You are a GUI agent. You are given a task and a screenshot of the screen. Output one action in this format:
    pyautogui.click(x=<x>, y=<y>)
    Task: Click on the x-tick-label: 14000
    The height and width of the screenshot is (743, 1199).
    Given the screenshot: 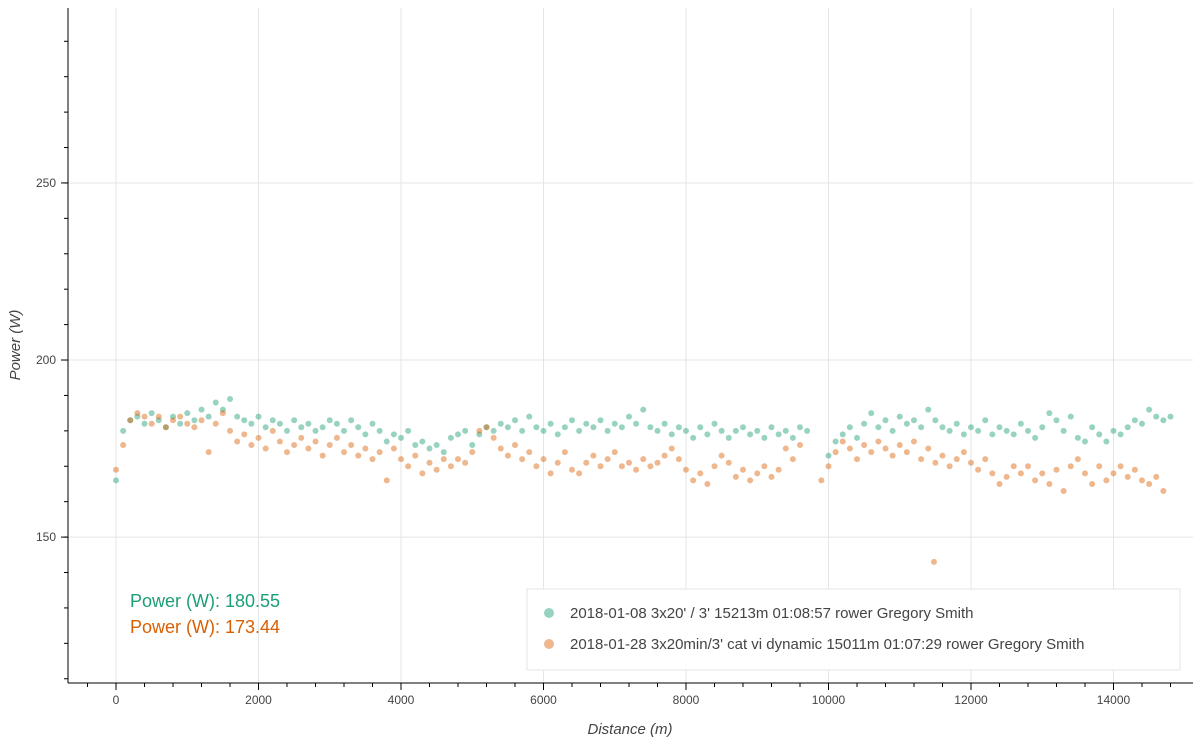 What is the action you would take?
    pyautogui.click(x=1114, y=700)
    